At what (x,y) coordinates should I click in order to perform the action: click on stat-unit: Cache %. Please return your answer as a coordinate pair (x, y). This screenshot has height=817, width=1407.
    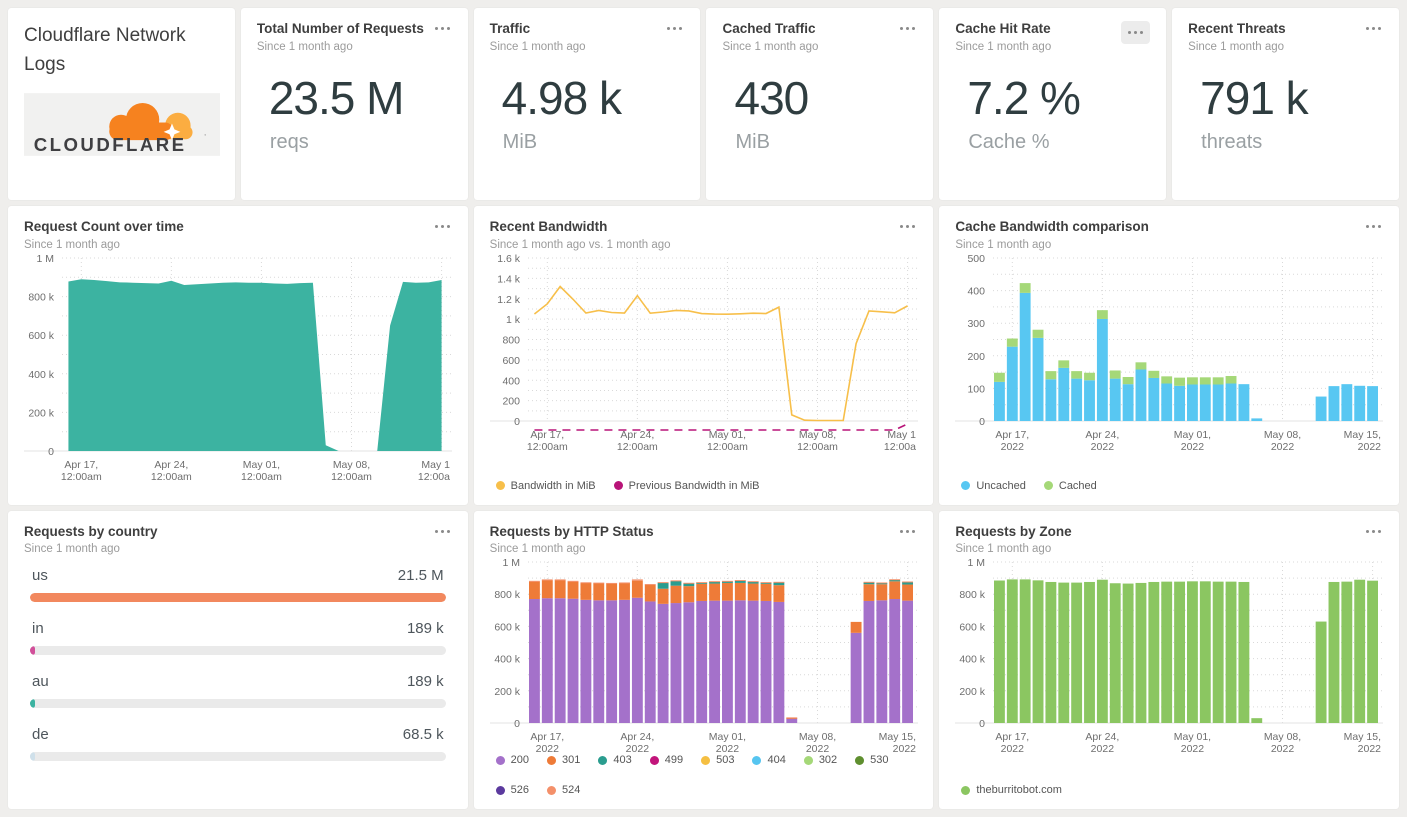
    Looking at the image, I should click on (1009, 141).